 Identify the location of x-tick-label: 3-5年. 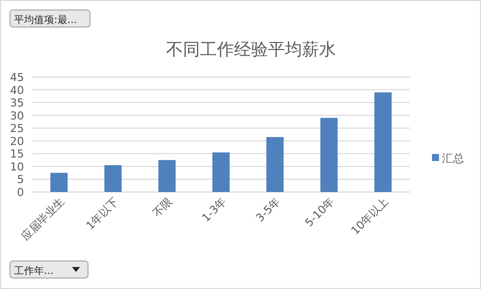
(268, 209).